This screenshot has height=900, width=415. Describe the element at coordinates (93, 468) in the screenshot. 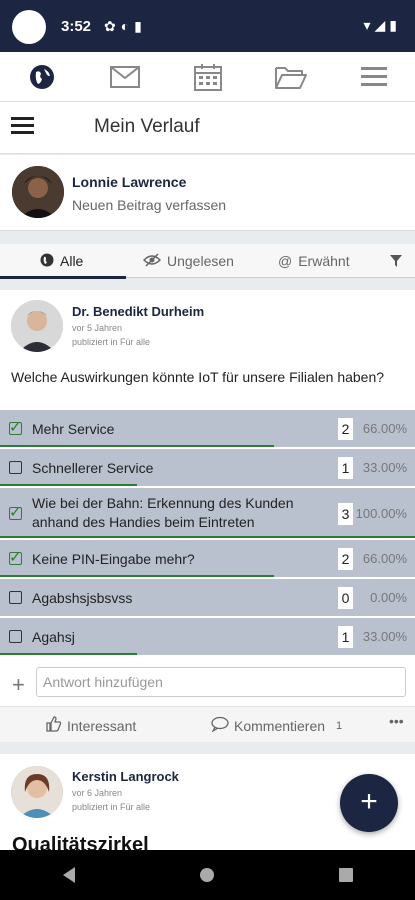

I see `poll-option-label: Schnellerer Service` at that location.